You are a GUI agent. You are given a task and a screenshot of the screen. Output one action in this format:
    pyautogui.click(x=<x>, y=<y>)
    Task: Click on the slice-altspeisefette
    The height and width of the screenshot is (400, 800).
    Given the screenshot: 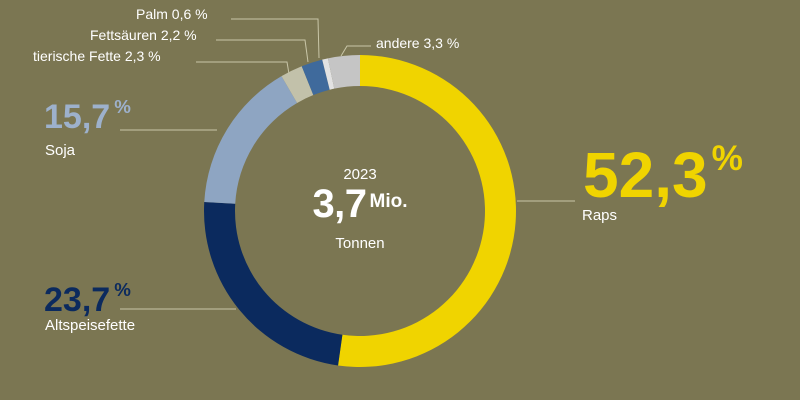 What is the action you would take?
    pyautogui.click(x=273, y=283)
    